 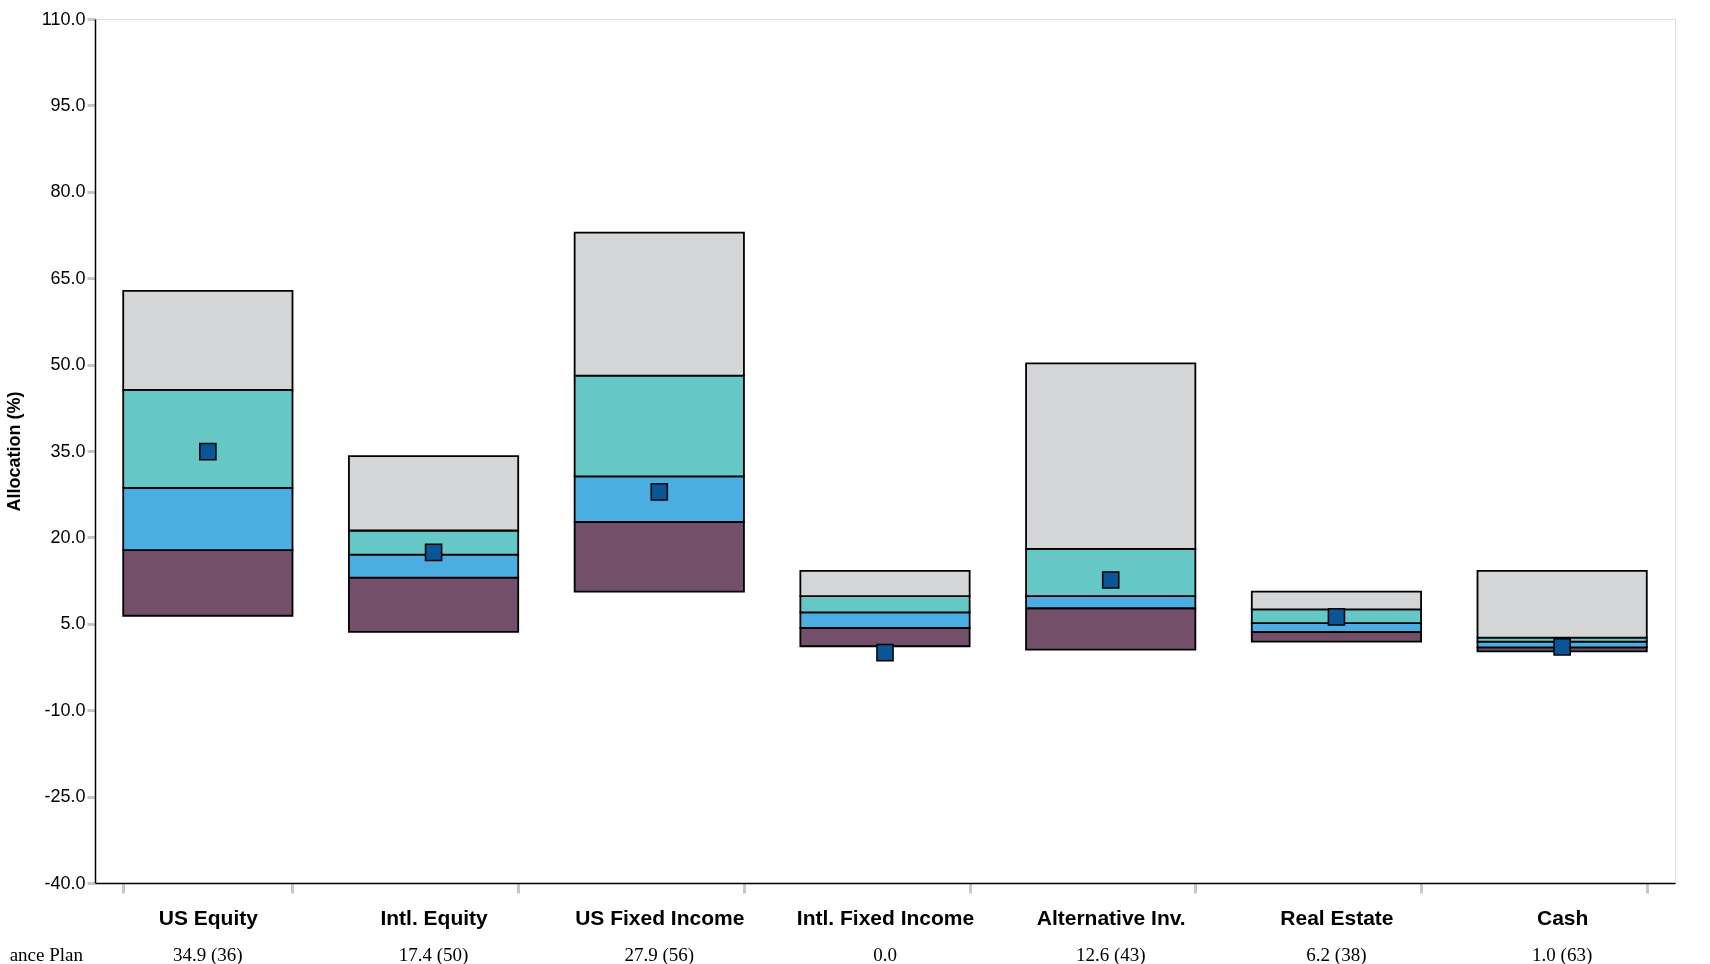 What do you see at coordinates (1337, 917) in the screenshot?
I see `x-tick-label: Real Estate` at bounding box center [1337, 917].